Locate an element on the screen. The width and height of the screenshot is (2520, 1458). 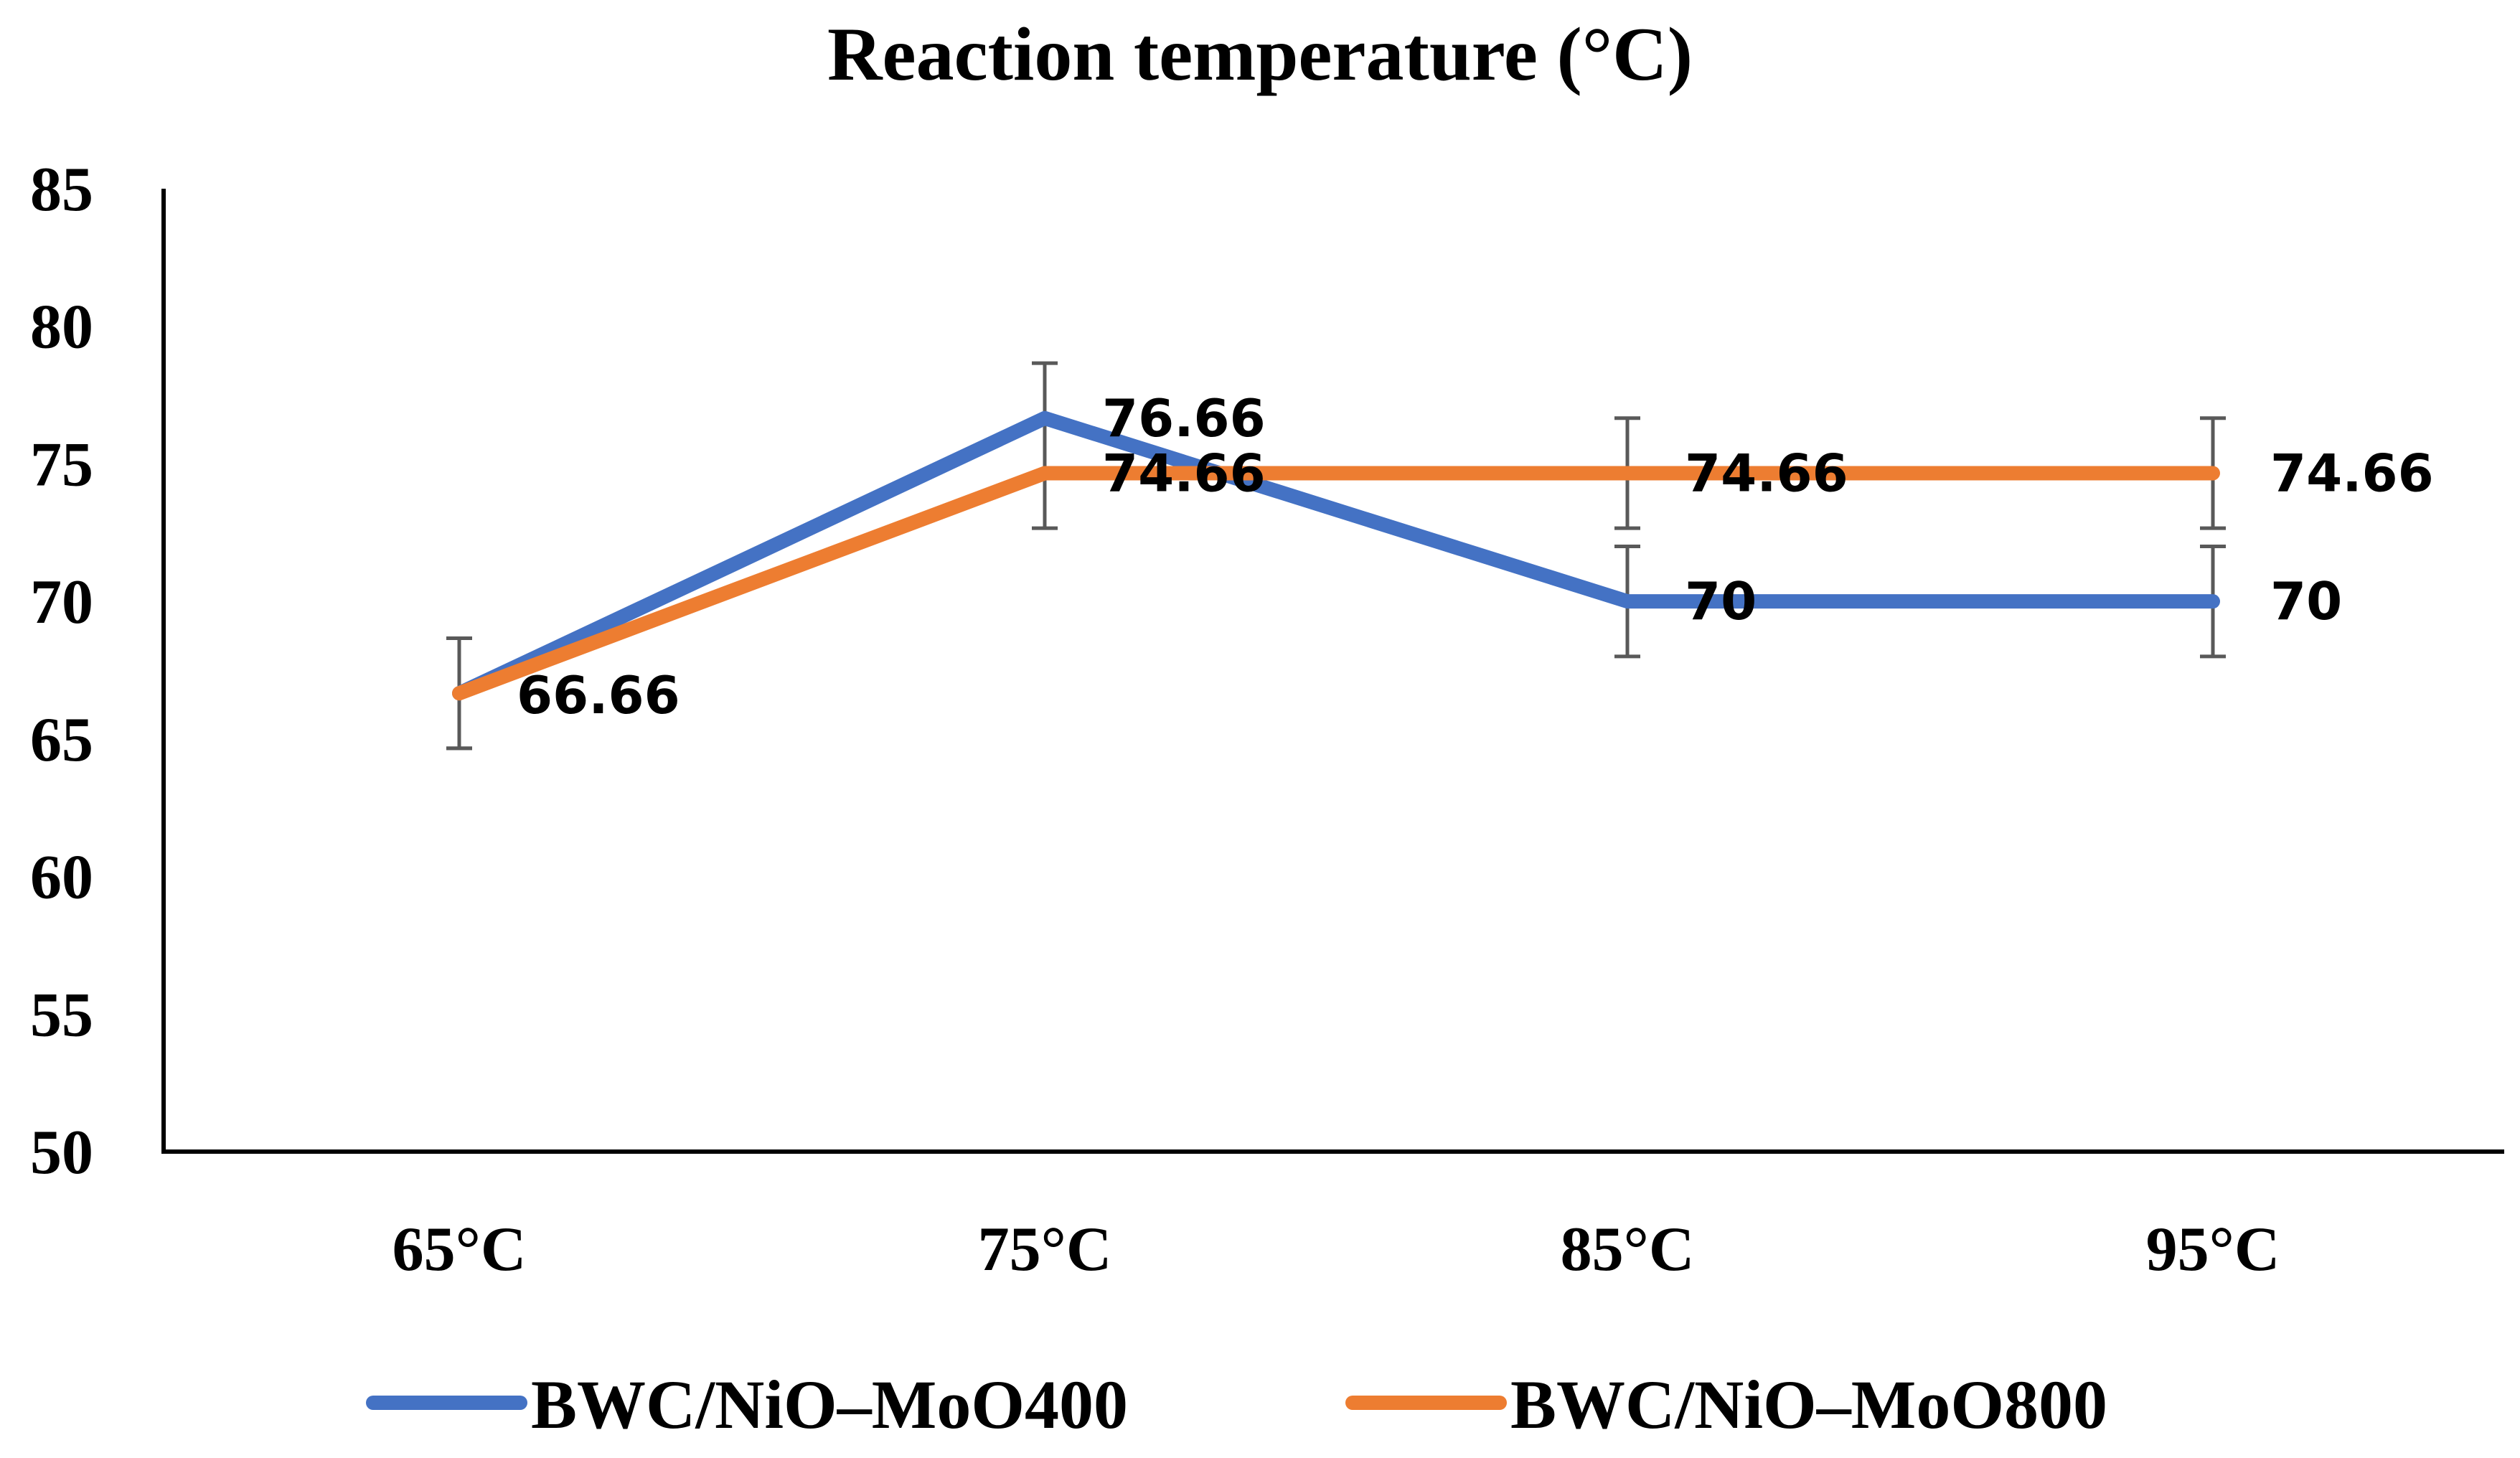
x-tick-label: 75°C is located at coordinates (1045, 1249).